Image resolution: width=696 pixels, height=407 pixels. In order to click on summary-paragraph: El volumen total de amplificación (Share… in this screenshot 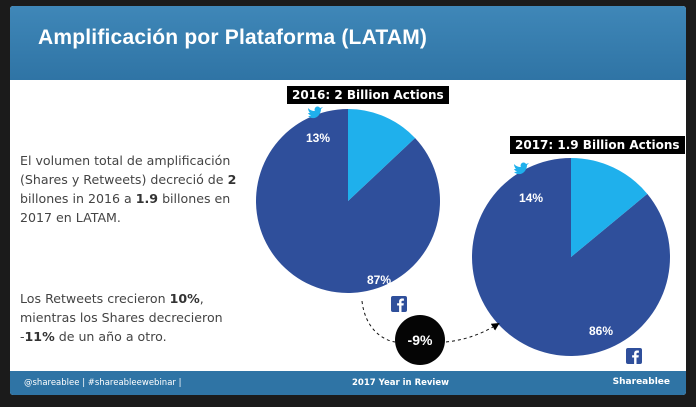, I will do `click(135, 189)`.